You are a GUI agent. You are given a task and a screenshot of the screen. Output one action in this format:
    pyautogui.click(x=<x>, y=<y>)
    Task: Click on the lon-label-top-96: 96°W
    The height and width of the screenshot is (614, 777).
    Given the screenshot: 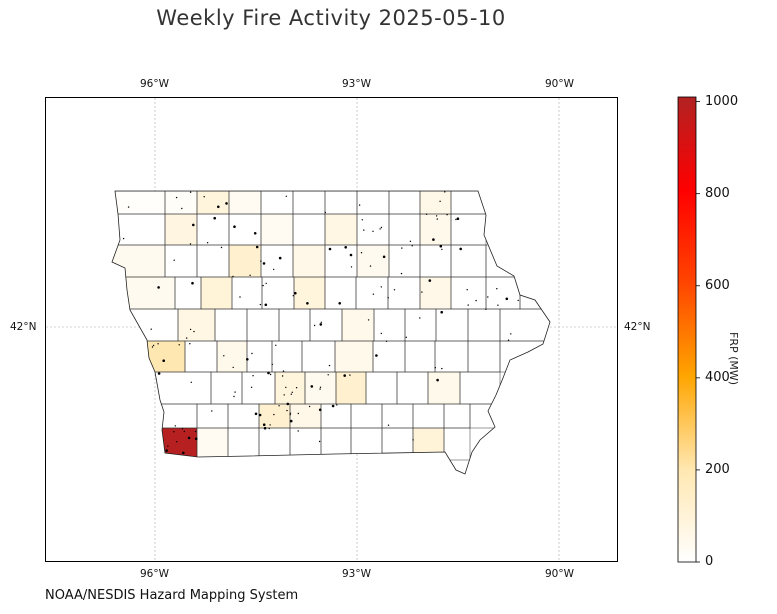 What is the action you would take?
    pyautogui.click(x=154, y=84)
    